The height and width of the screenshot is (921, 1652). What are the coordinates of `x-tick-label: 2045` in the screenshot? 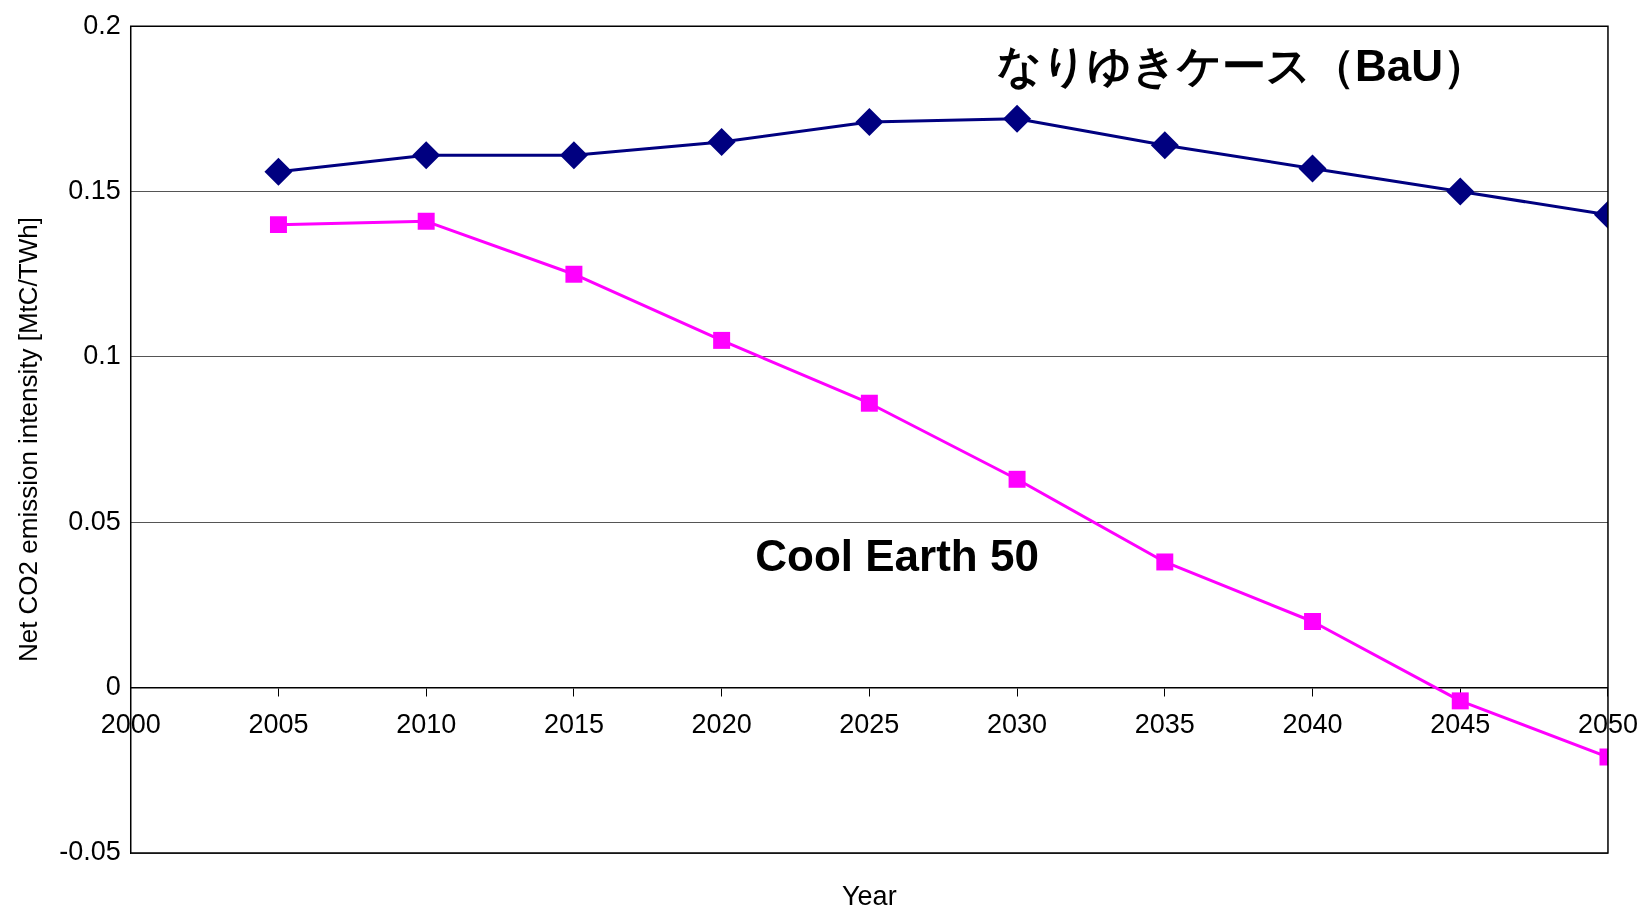 It's located at (1460, 724).